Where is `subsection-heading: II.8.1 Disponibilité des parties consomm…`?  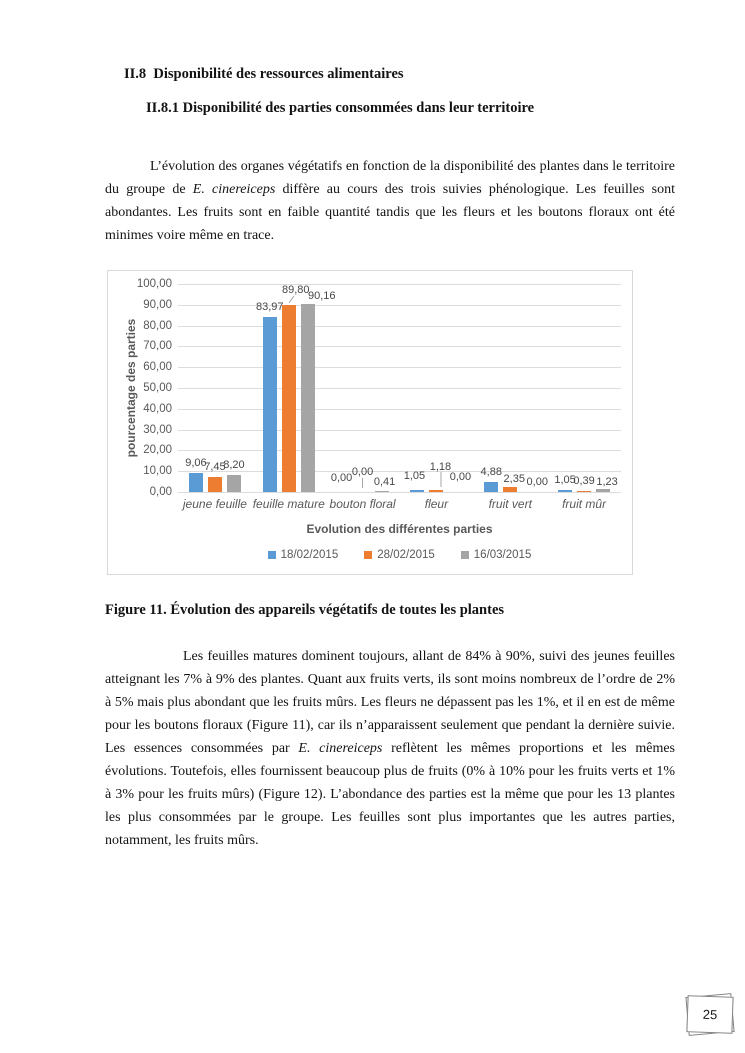
subsection-heading: II.8.1 Disponibilité des parties consomm… is located at coordinates (340, 108).